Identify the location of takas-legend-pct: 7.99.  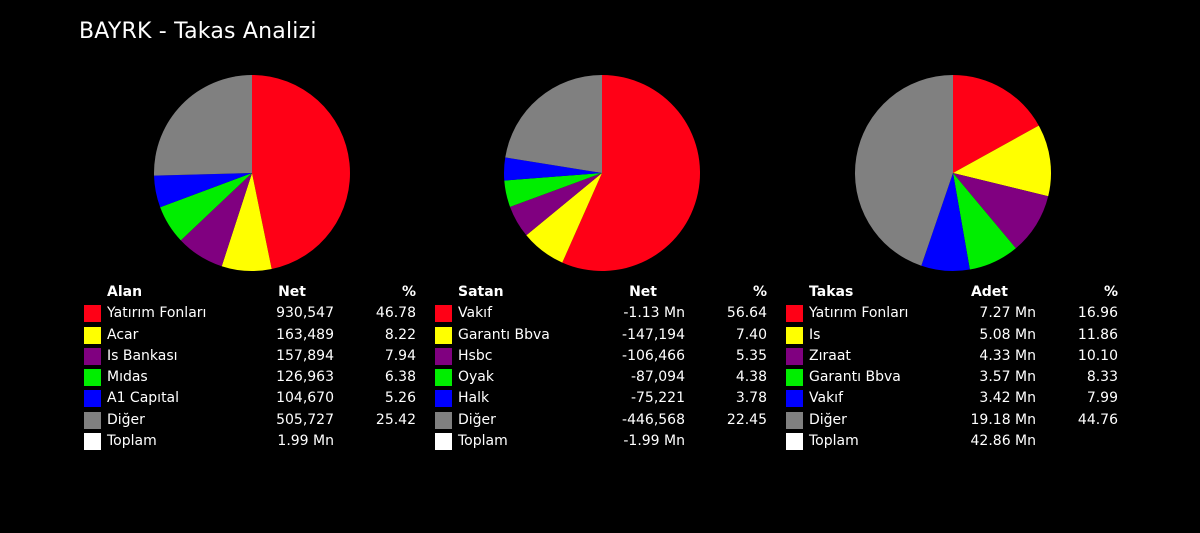
(1102, 398).